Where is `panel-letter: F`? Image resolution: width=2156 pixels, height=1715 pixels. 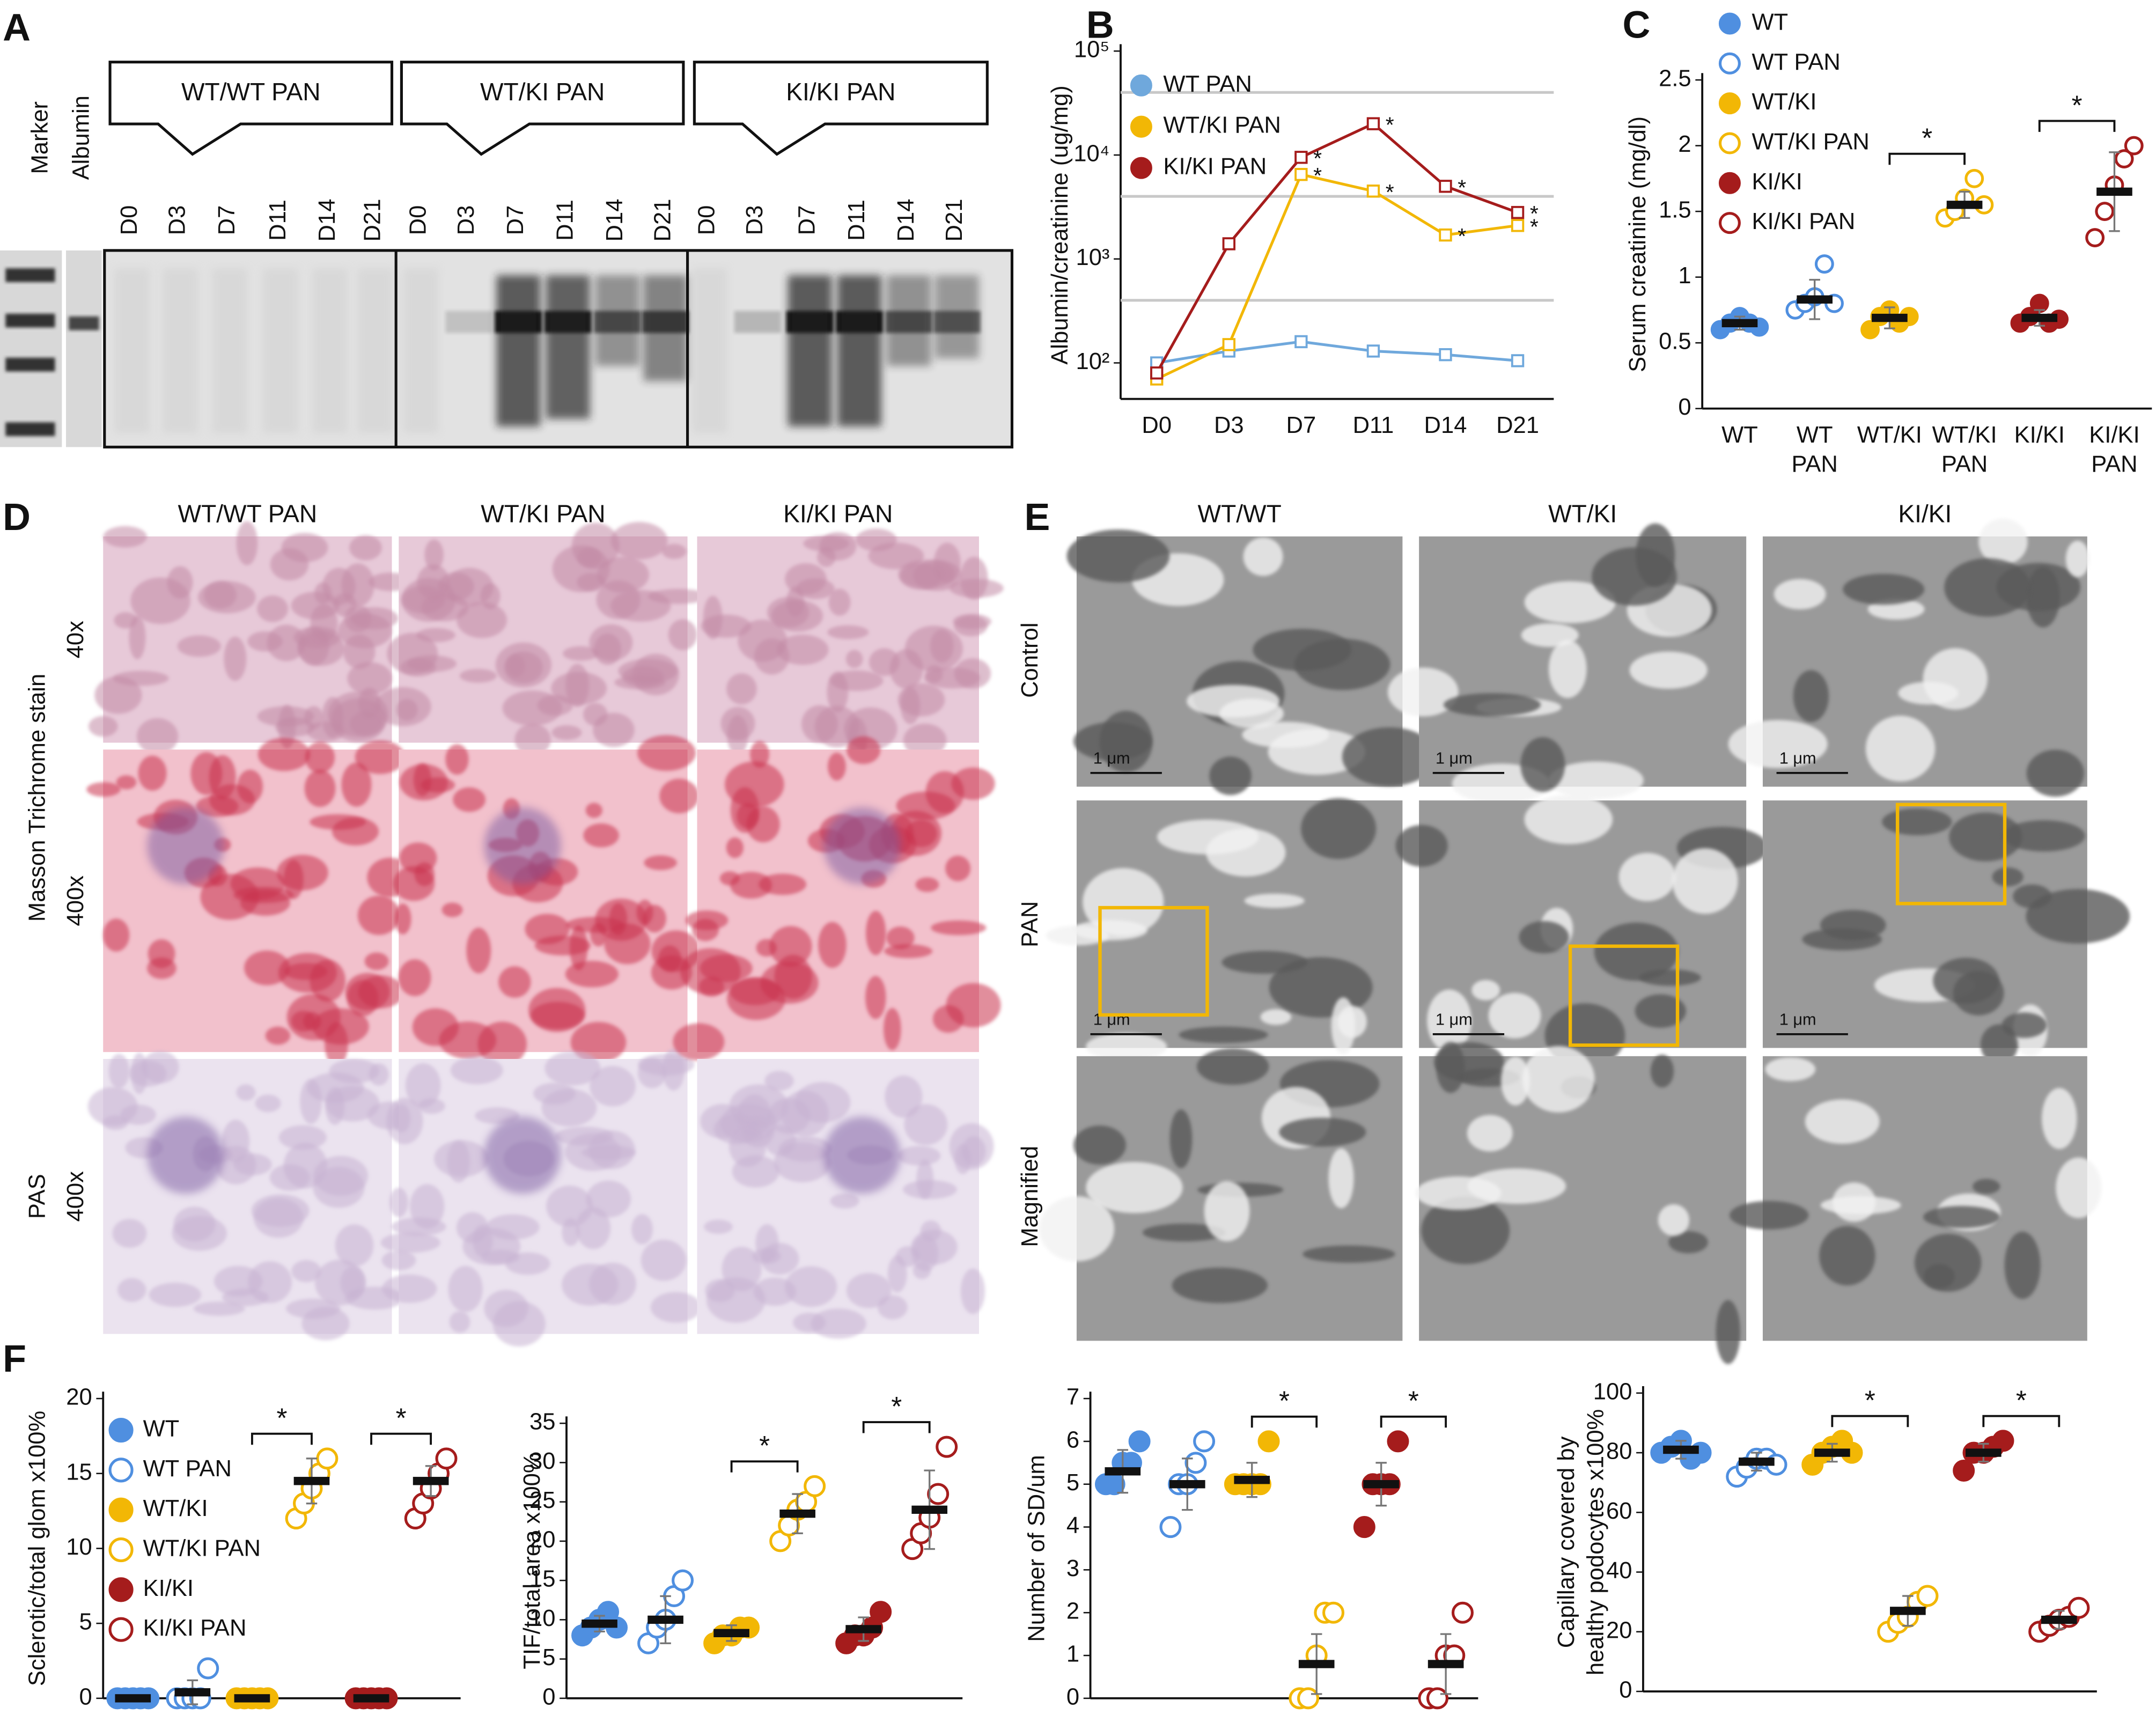 panel-letter: F is located at coordinates (14, 1358).